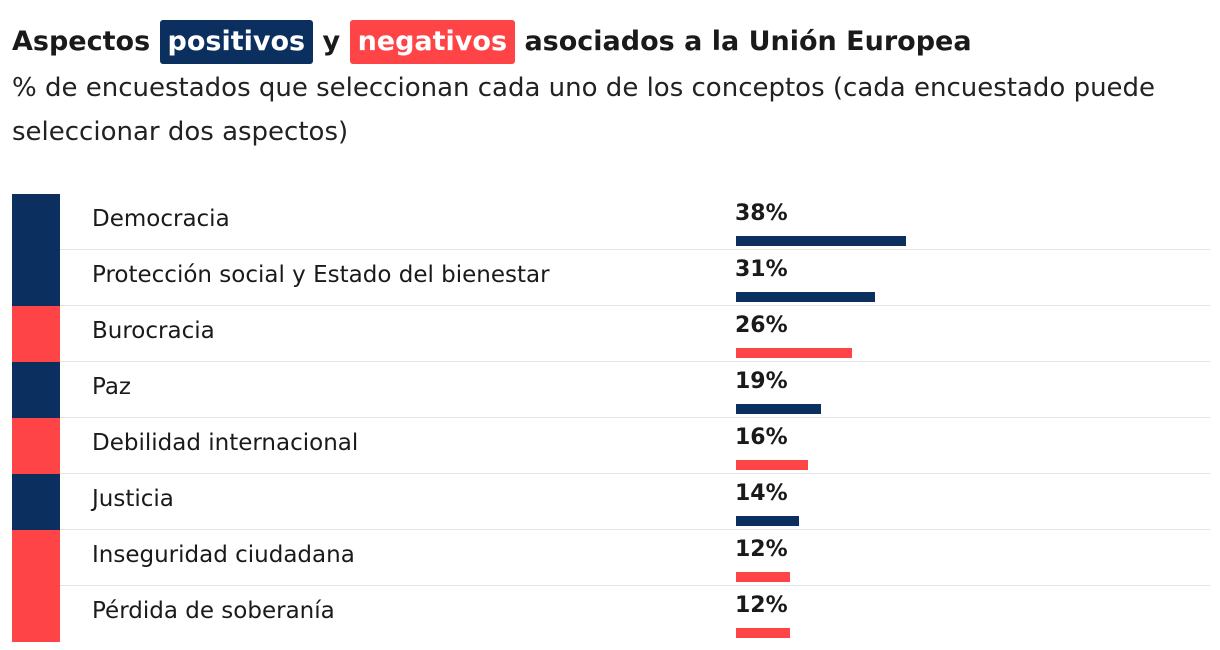  I want to click on title-text-conjunction: y, so click(331, 41).